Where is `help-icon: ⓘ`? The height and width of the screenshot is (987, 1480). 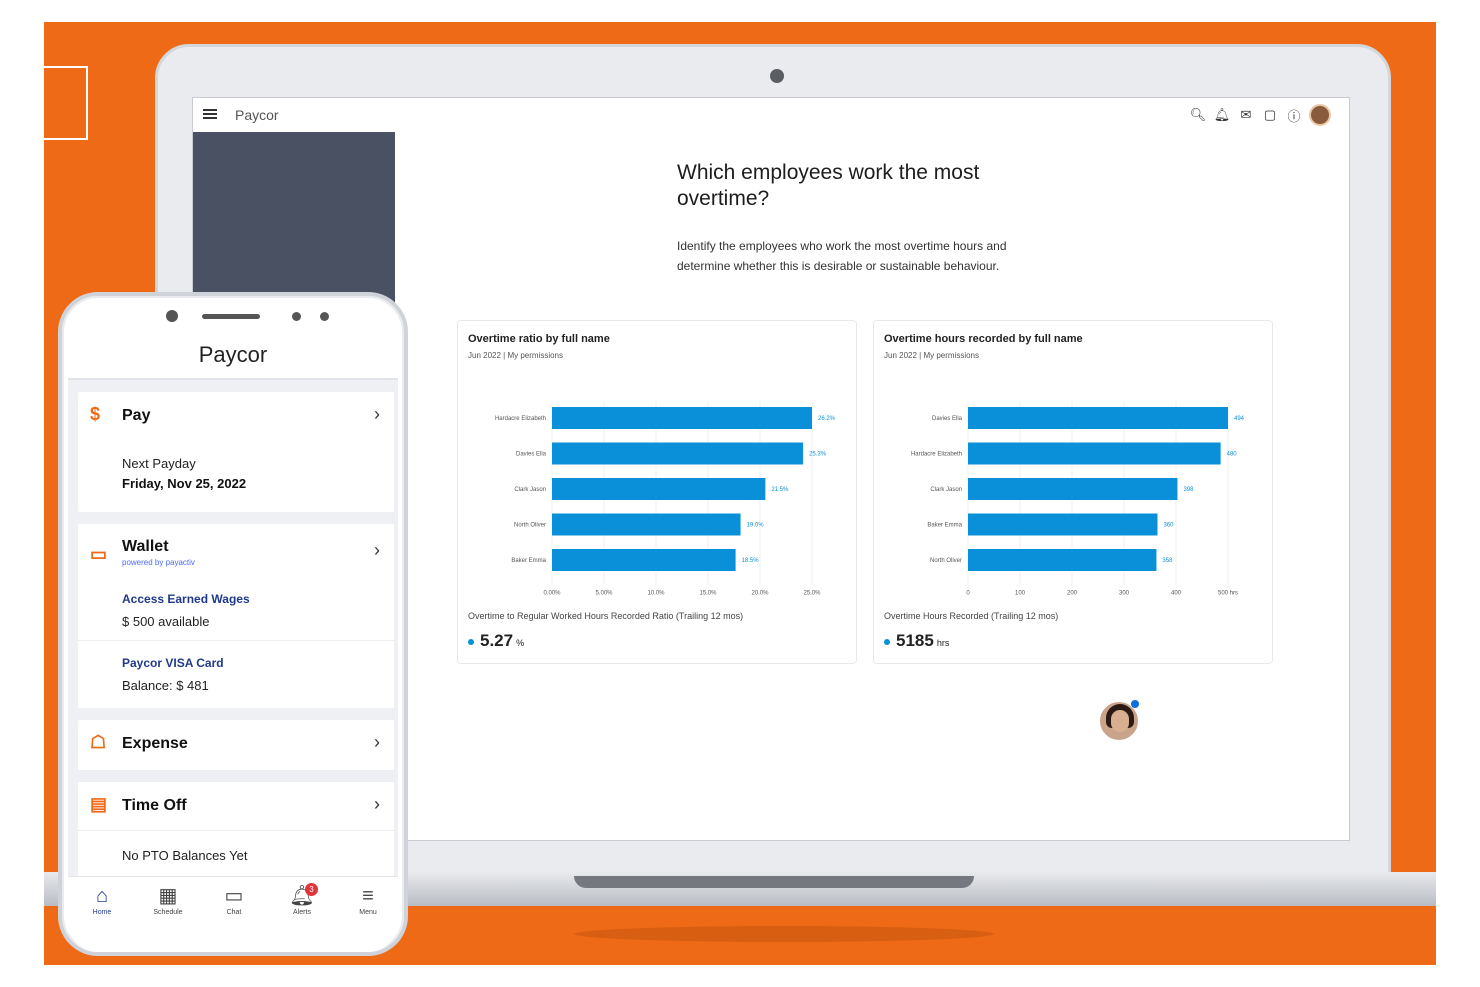
help-icon: ⓘ is located at coordinates (1294, 116).